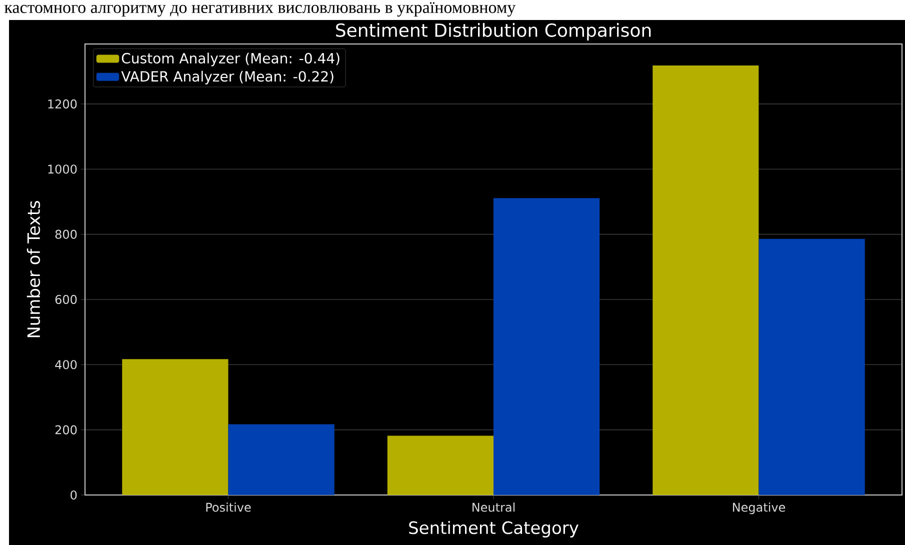 The height and width of the screenshot is (545, 905). What do you see at coordinates (66, 429) in the screenshot?
I see `y-tick-label: 200` at bounding box center [66, 429].